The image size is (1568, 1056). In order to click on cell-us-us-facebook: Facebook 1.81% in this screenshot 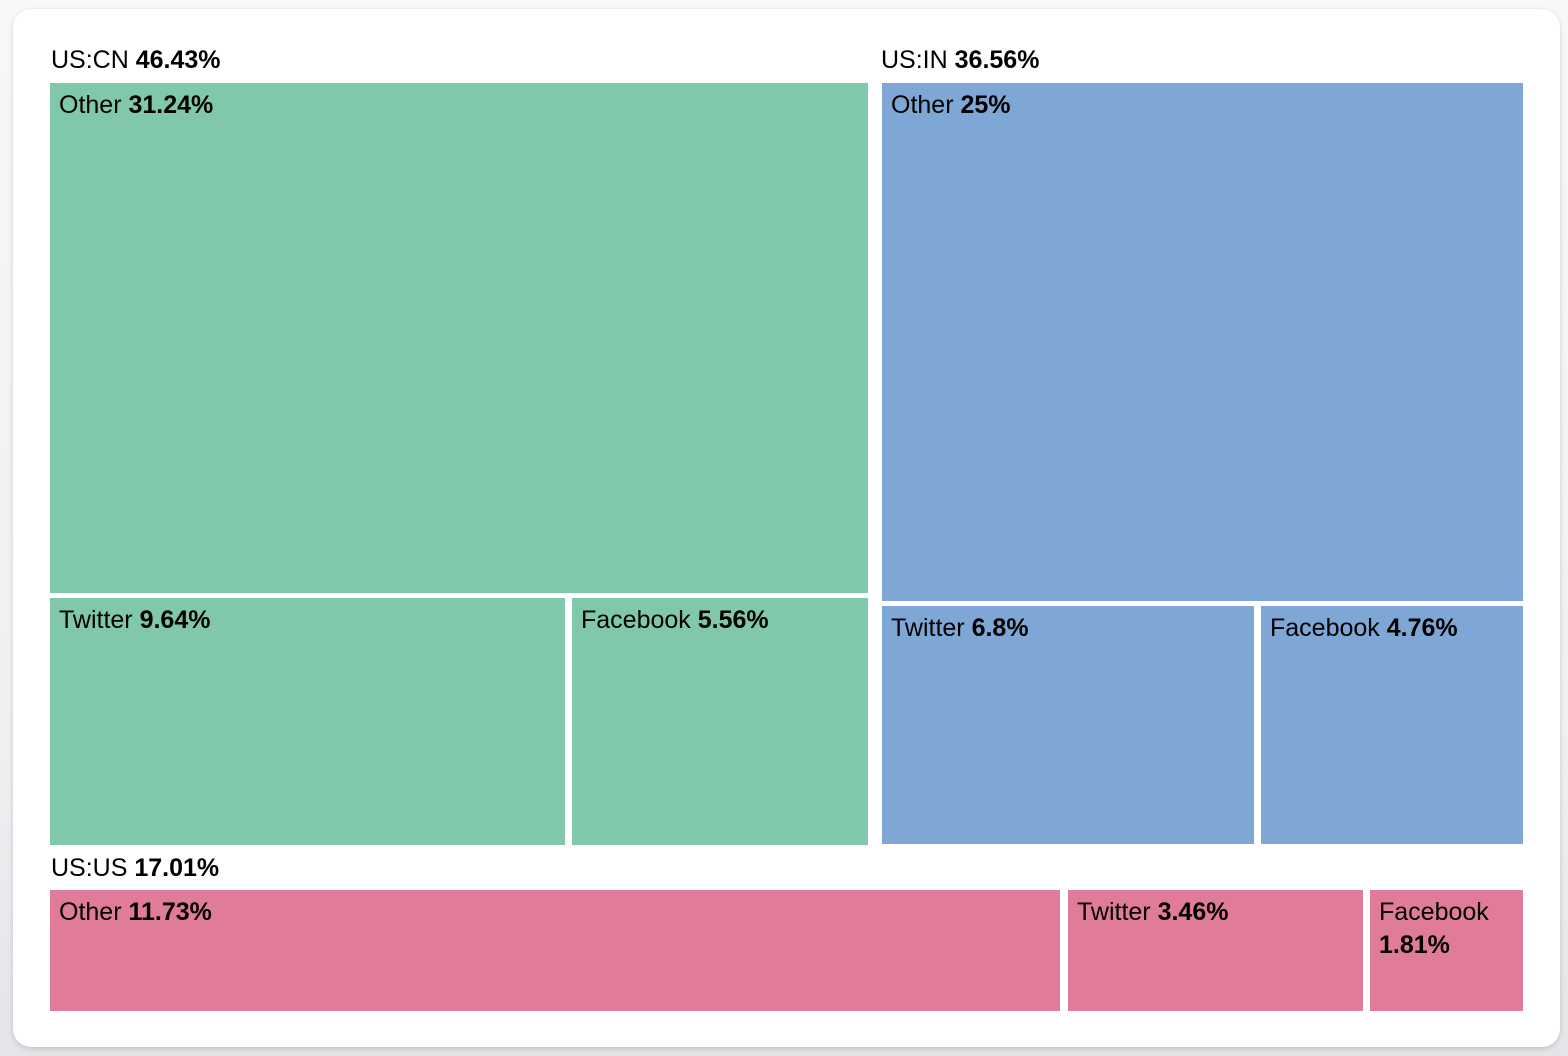, I will do `click(1446, 950)`.